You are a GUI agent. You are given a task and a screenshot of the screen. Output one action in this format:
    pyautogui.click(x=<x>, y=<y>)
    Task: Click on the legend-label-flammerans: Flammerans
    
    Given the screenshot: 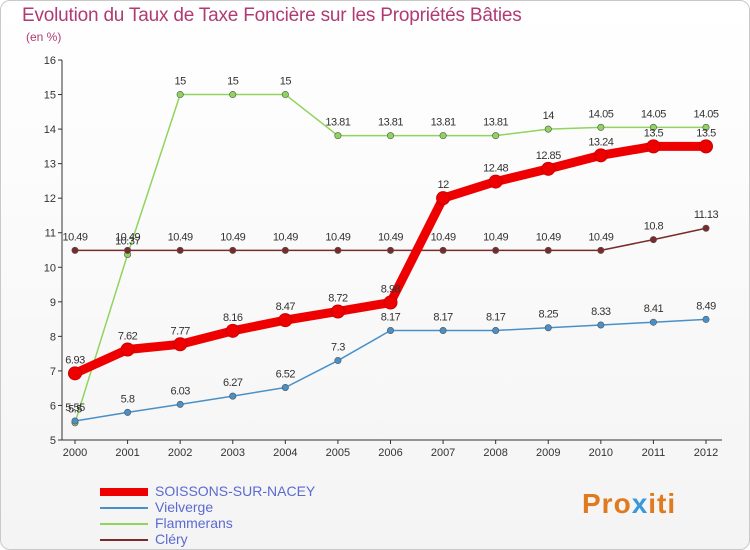 What is the action you would take?
    pyautogui.click(x=194, y=523)
    